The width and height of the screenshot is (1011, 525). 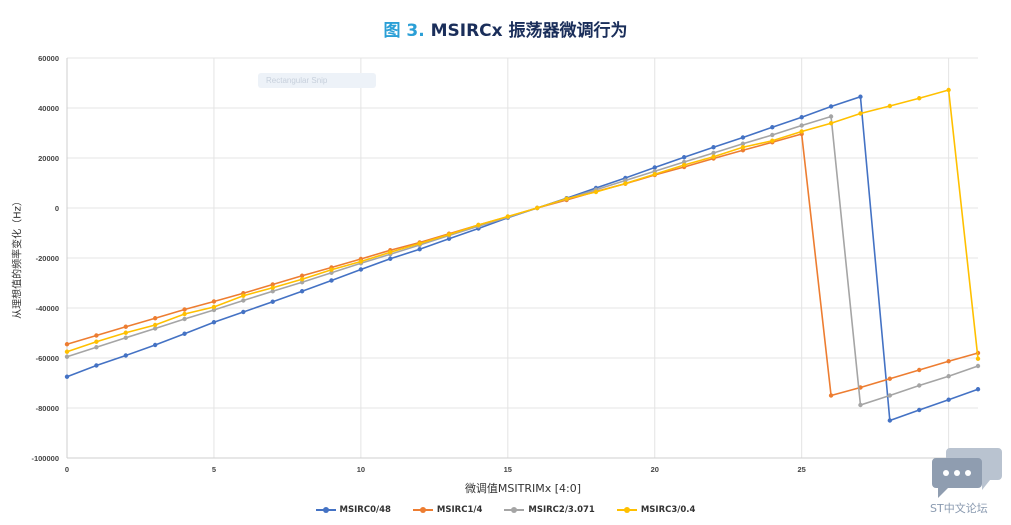 What do you see at coordinates (45, 458) in the screenshot?
I see `y-tick-label: -100000` at bounding box center [45, 458].